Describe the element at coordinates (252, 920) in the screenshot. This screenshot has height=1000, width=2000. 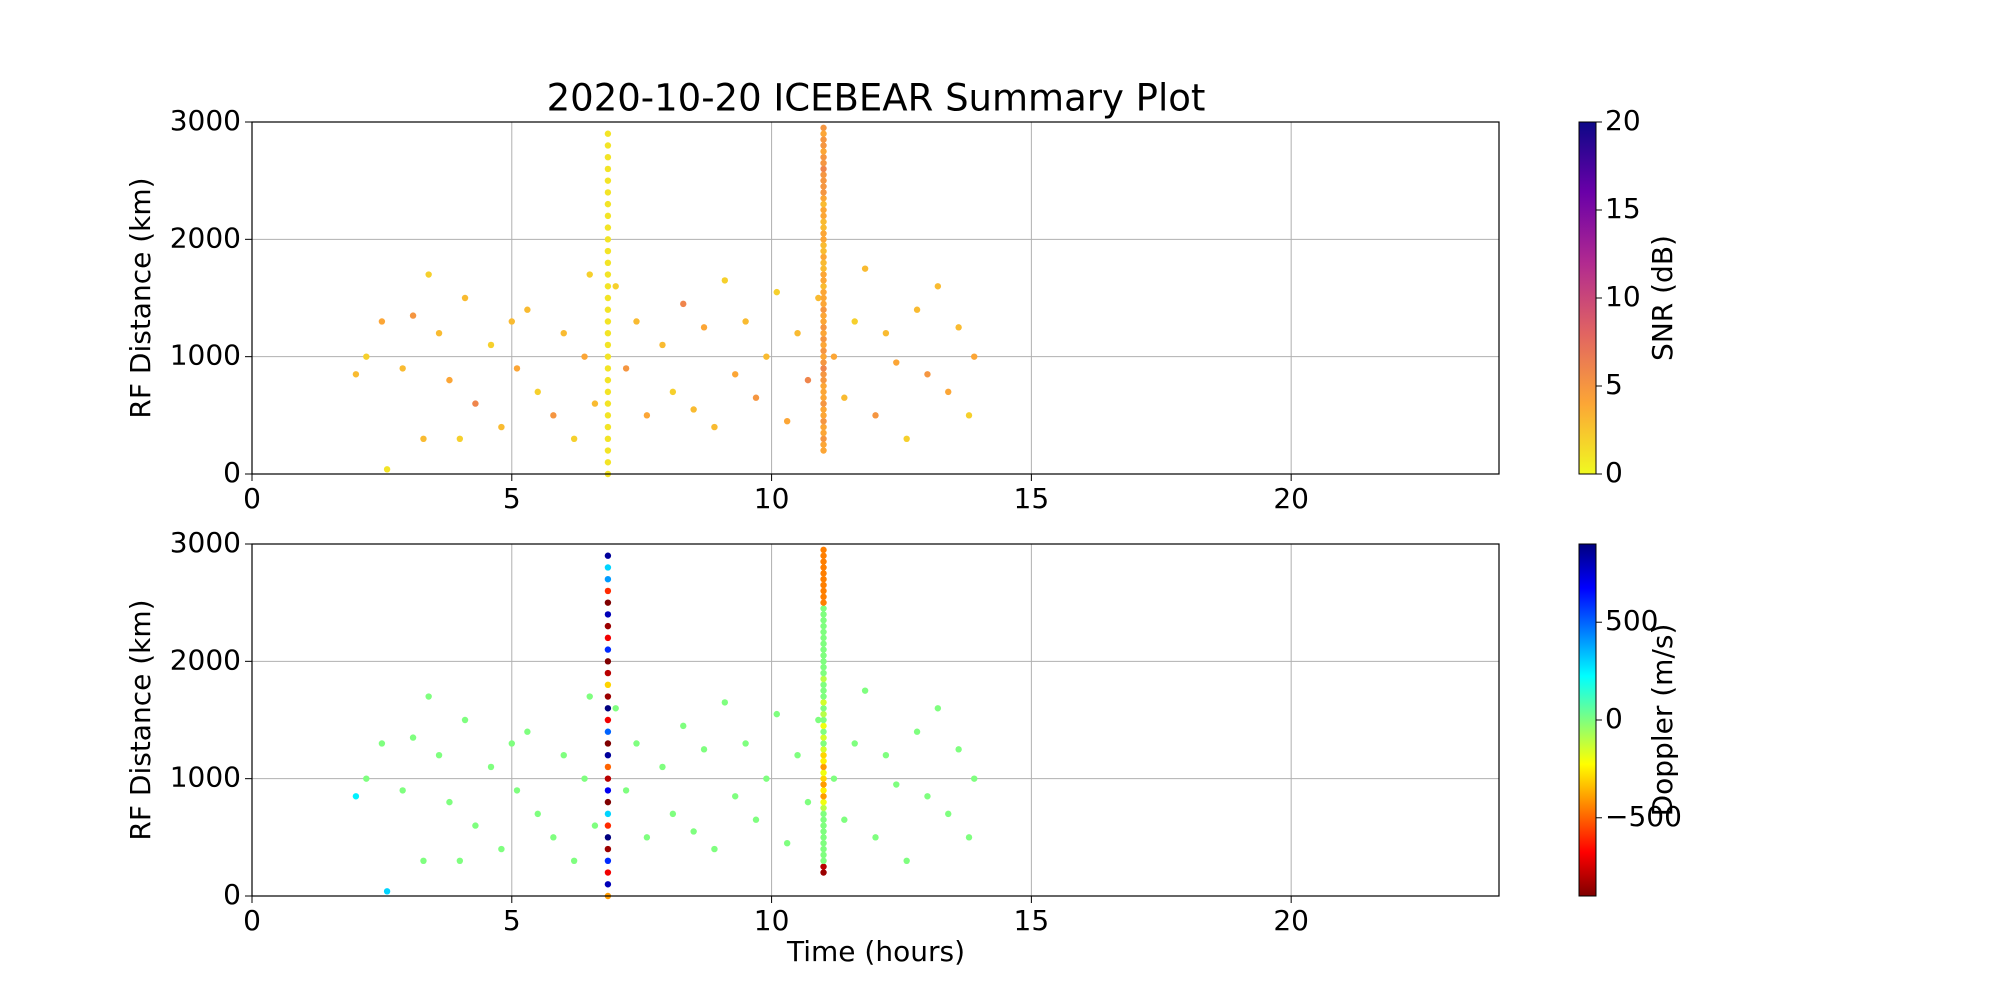
I see `x-tick-label: 0` at that location.